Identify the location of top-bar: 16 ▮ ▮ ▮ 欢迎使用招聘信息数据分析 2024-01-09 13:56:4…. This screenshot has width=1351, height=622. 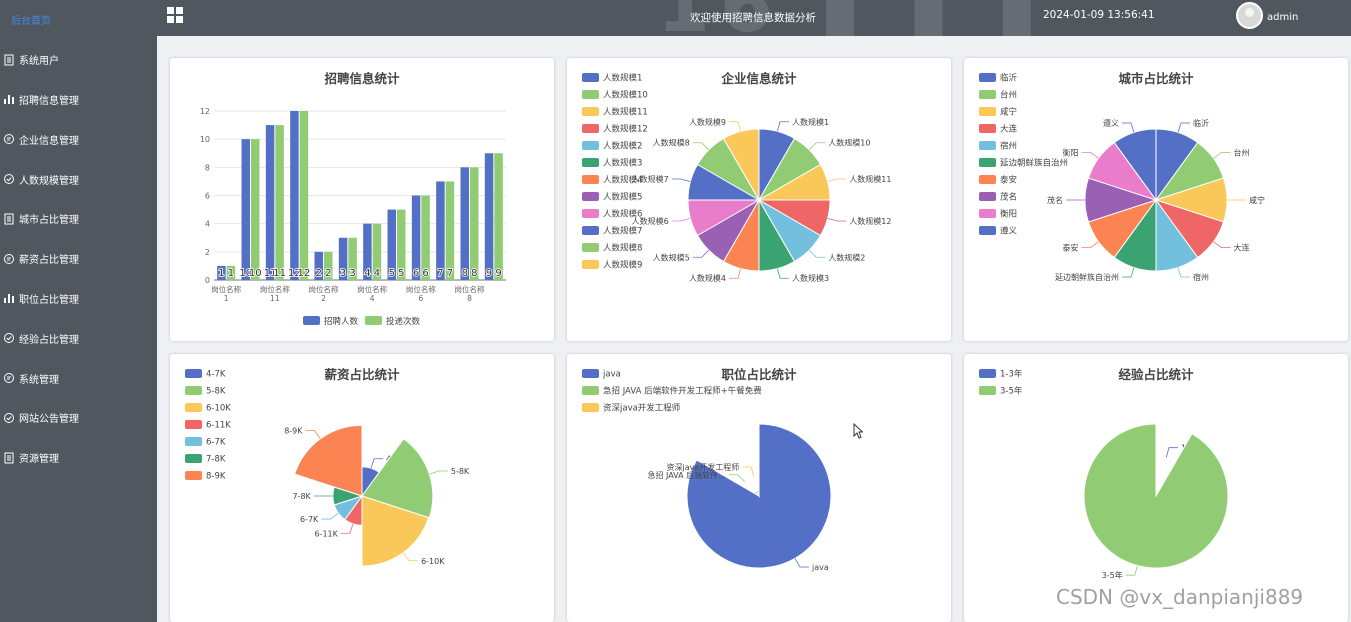
(754, 24).